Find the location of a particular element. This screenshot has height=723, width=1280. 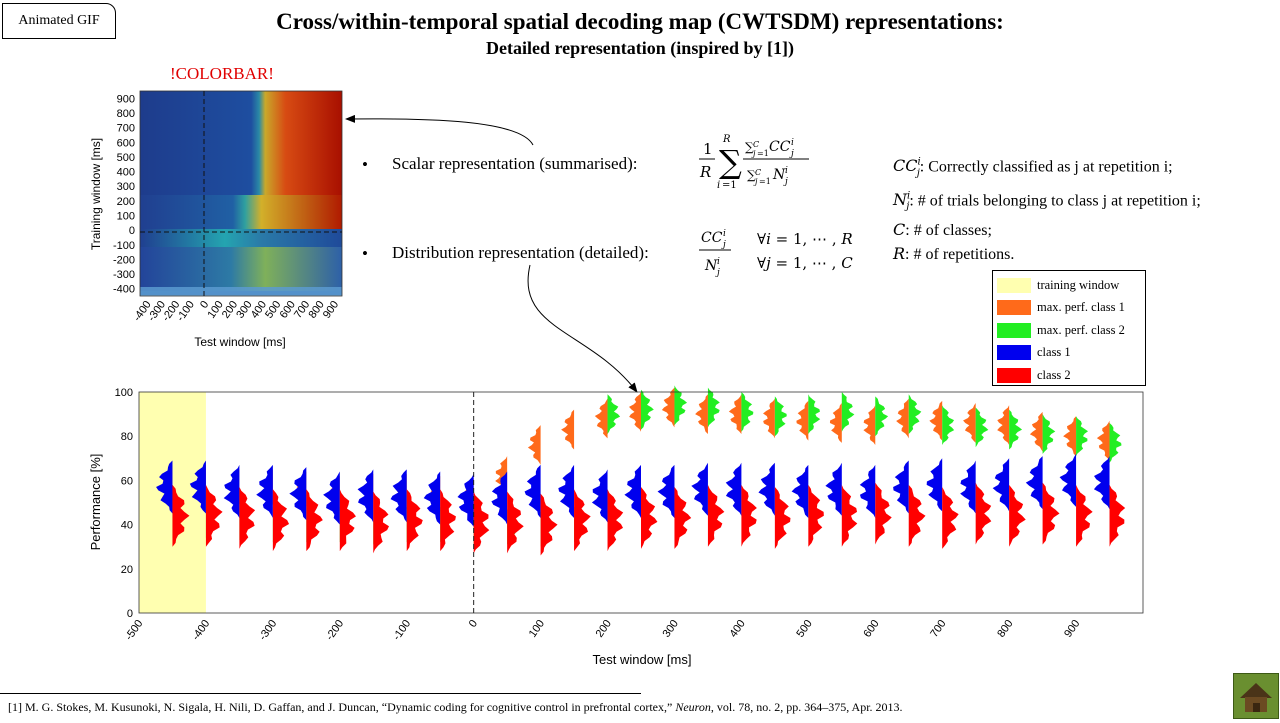

violin-x-axis-label: Test window [ms] is located at coordinates (642, 659).